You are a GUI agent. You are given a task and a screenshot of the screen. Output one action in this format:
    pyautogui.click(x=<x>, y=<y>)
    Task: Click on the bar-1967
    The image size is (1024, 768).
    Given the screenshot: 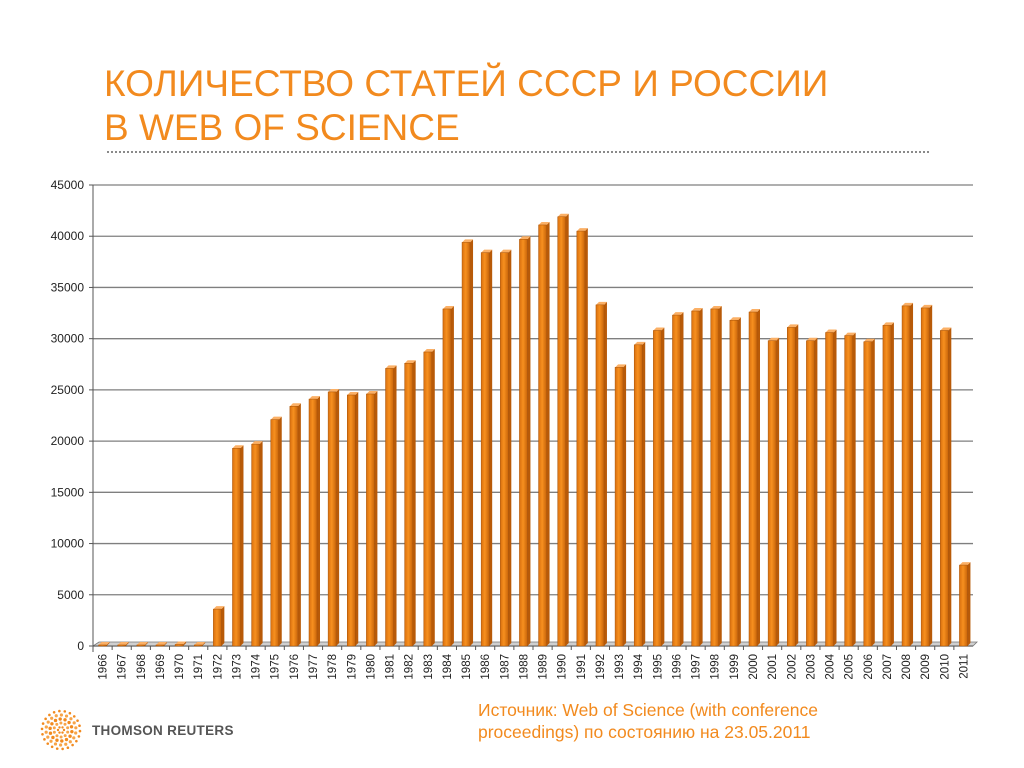 What is the action you would take?
    pyautogui.click(x=123, y=644)
    